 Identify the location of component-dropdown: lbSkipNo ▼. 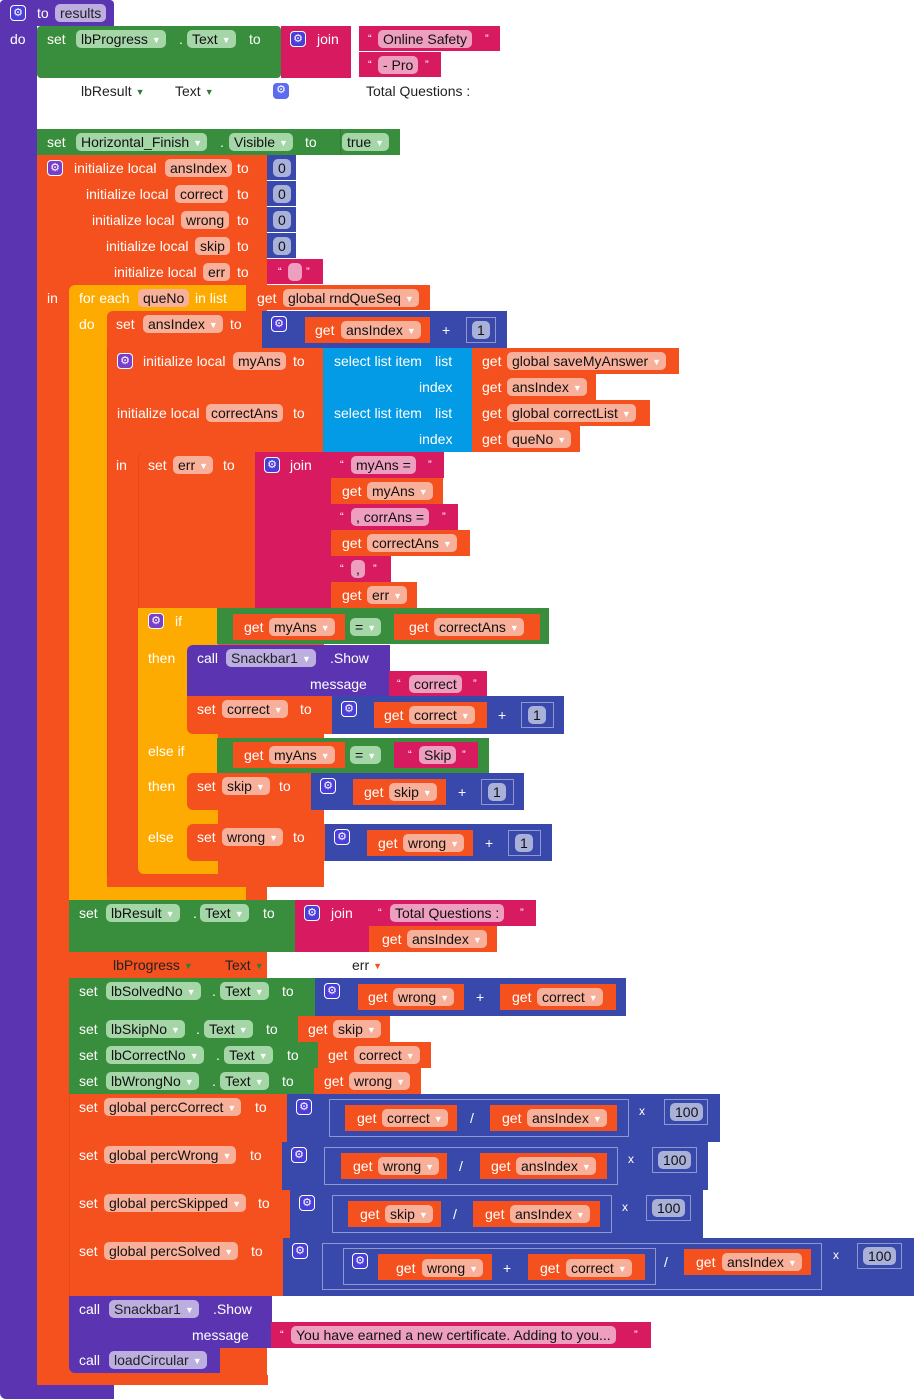
(145, 1029).